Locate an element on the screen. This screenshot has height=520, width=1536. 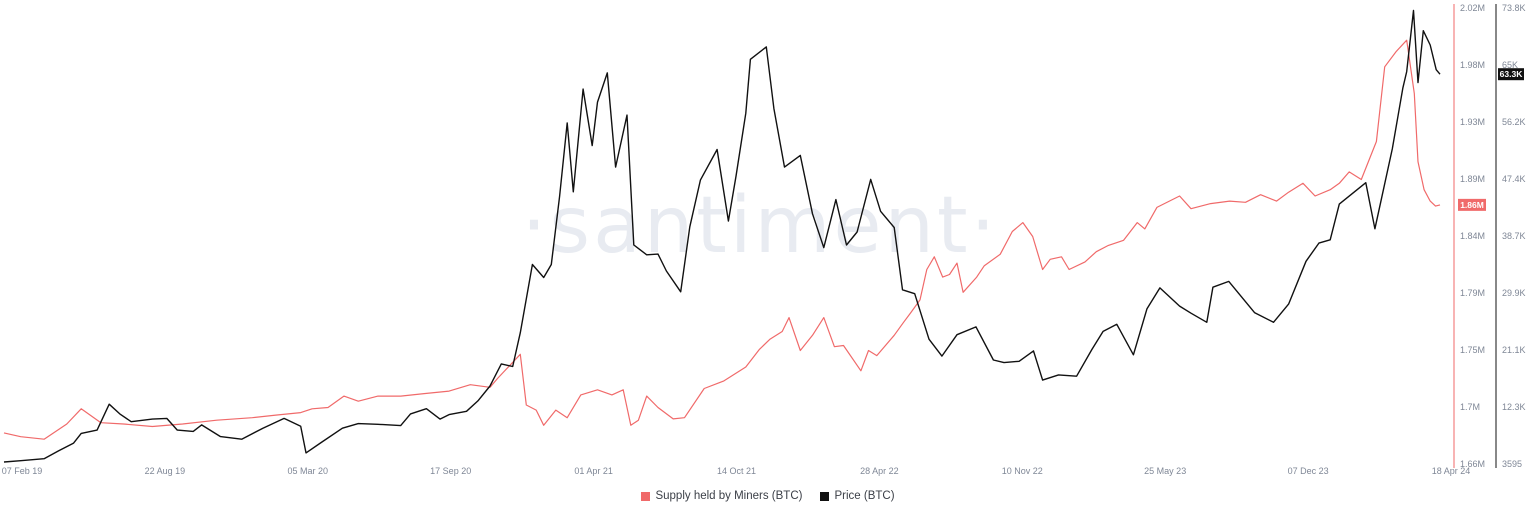
price-tick-label: 3595 is located at coordinates (1512, 464).